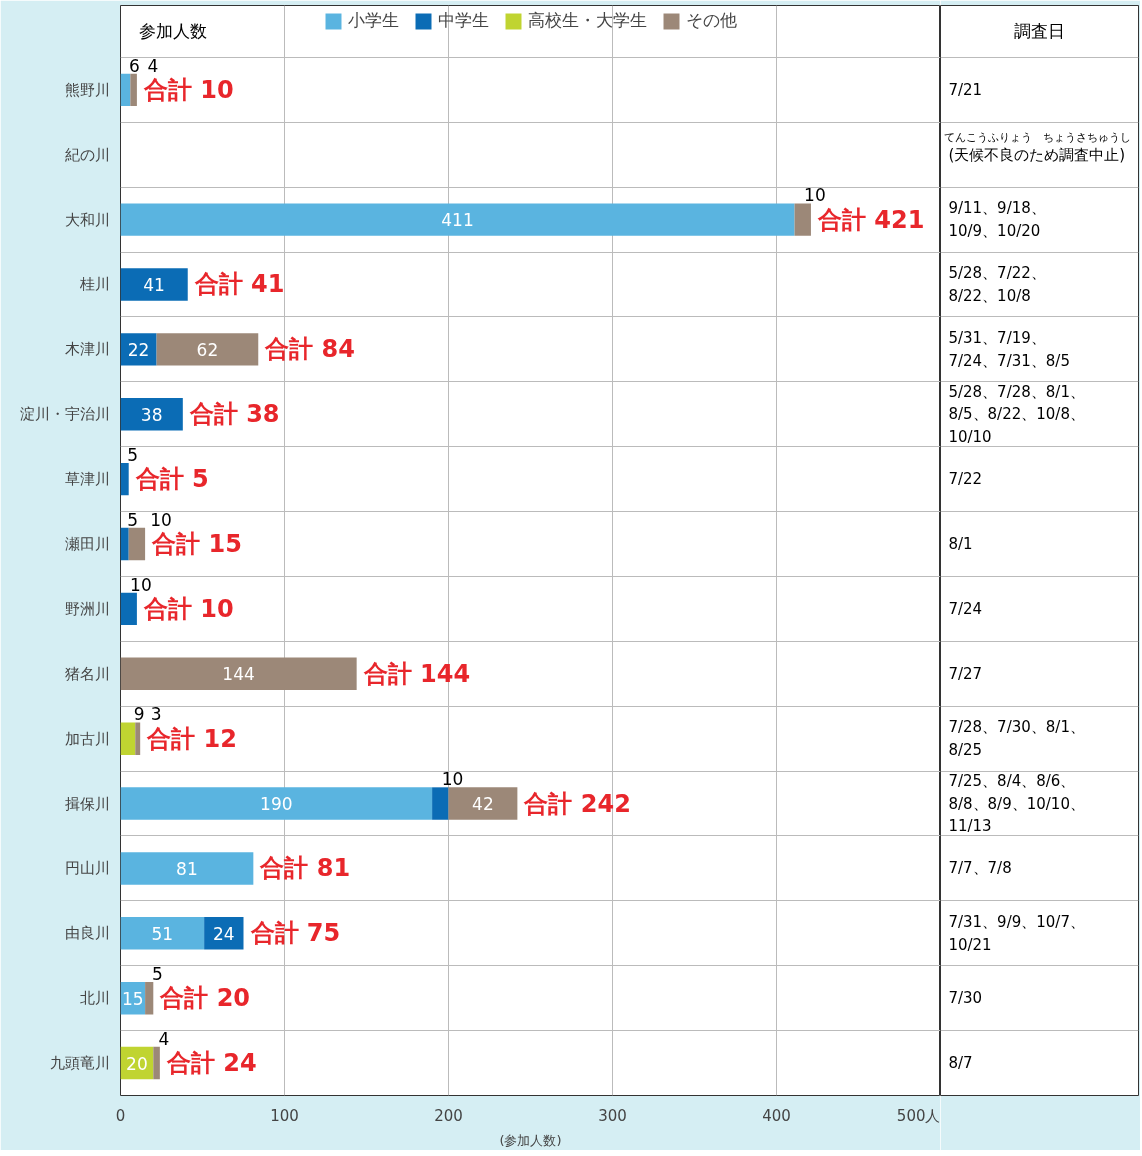  What do you see at coordinates (463, 20) in the screenshot?
I see `legend-label: 中学生` at bounding box center [463, 20].